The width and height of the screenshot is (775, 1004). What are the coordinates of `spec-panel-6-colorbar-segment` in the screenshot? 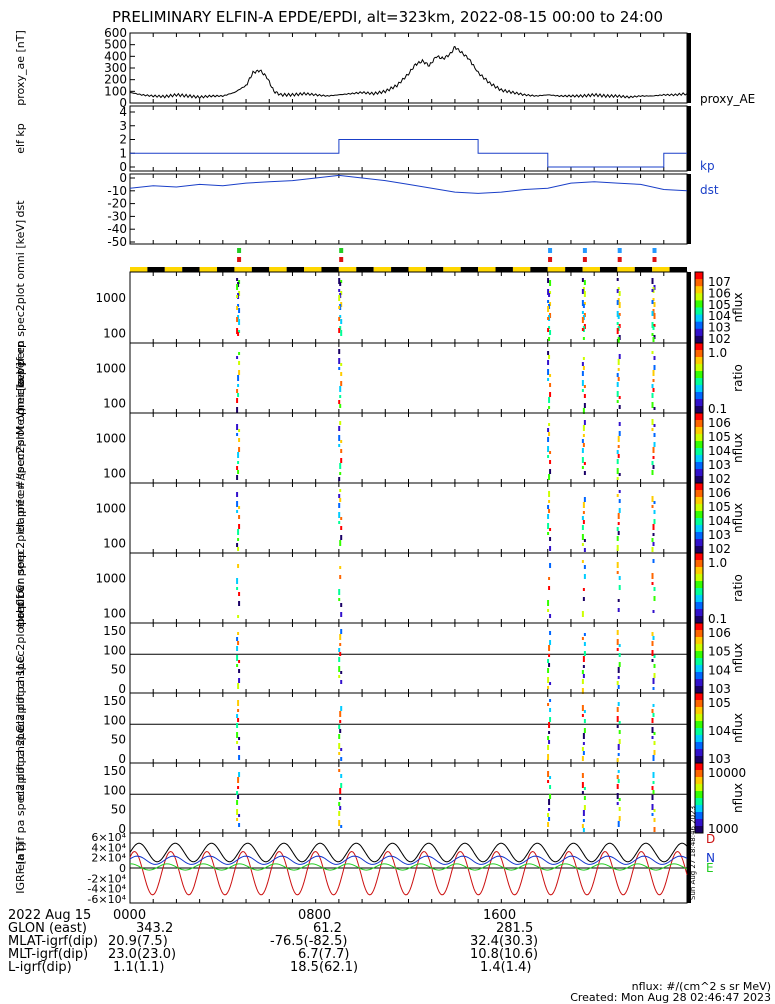 It's located at (699, 662).